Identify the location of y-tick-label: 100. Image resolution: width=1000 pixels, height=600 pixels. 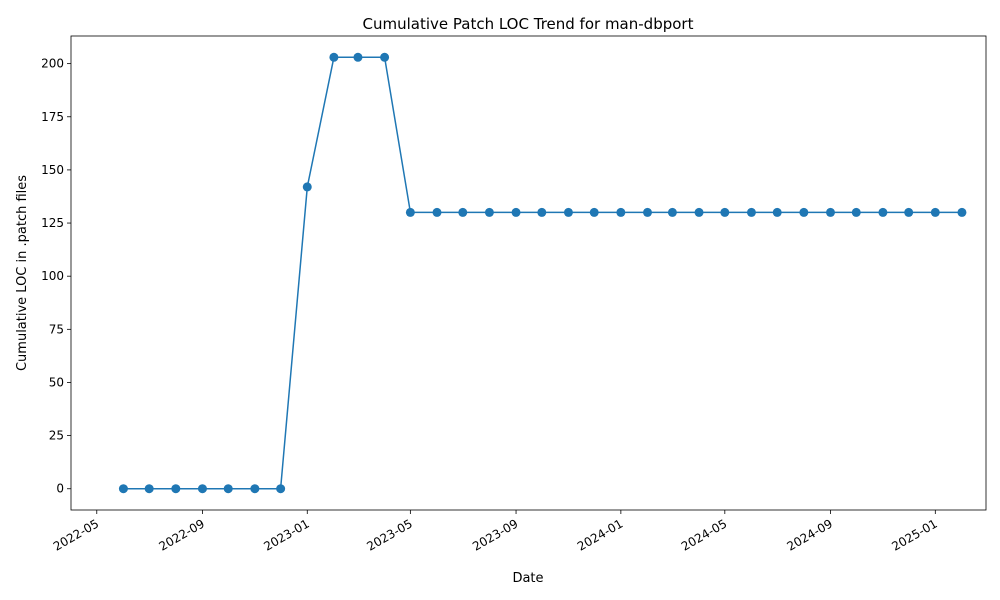
(52, 276).